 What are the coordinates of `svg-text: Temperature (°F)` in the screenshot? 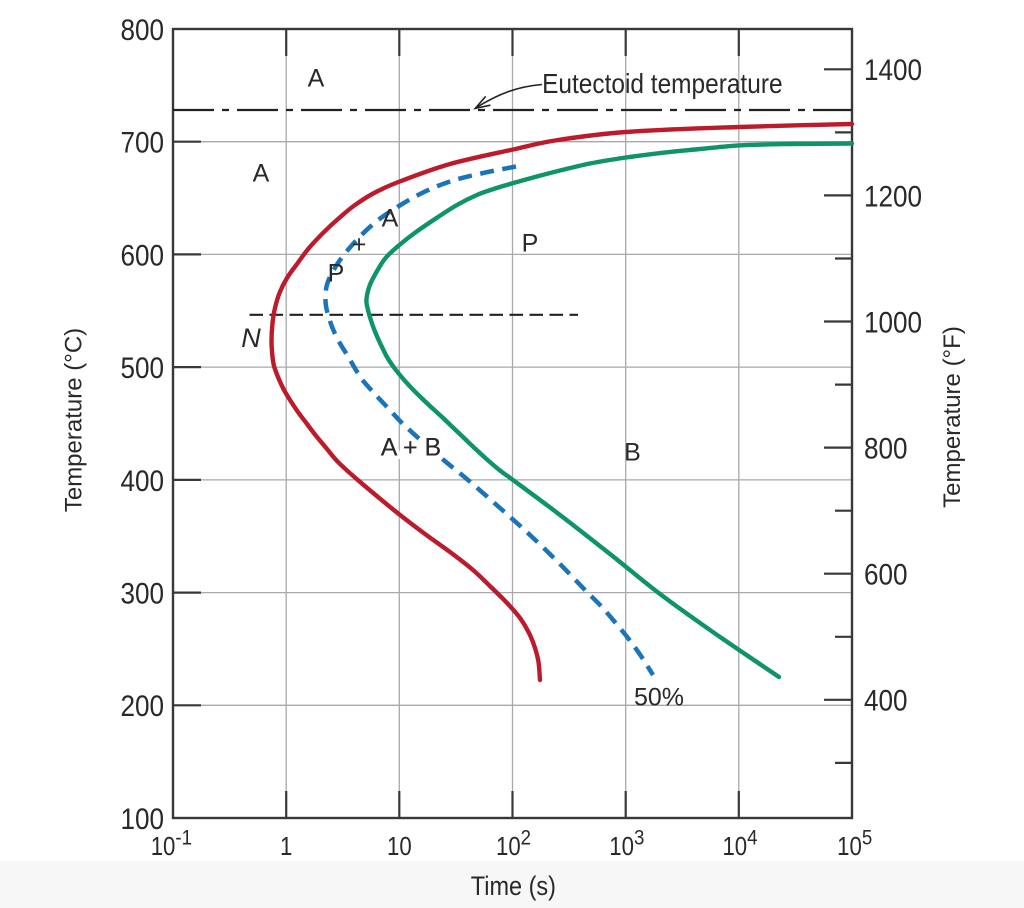 It's located at (952, 417).